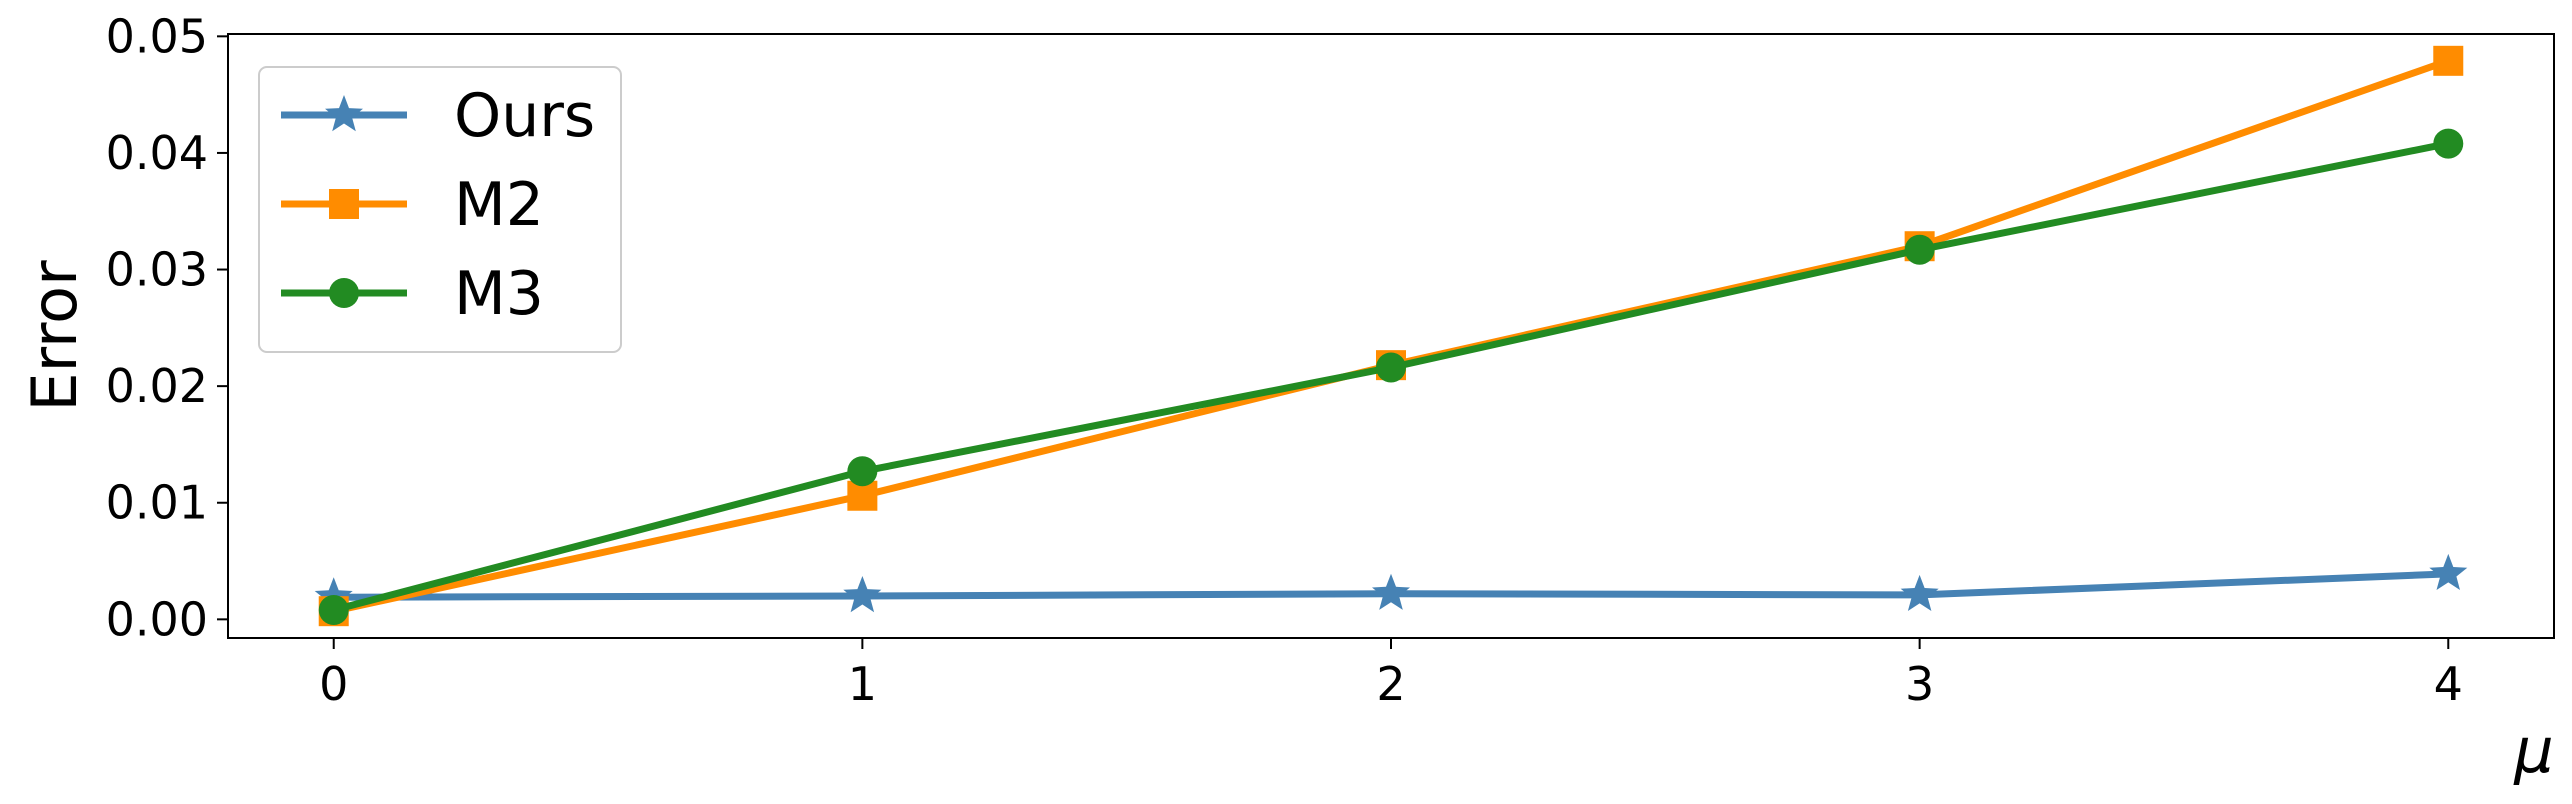 The height and width of the screenshot is (804, 2572). I want to click on legend-item: Ours, so click(438, 116).